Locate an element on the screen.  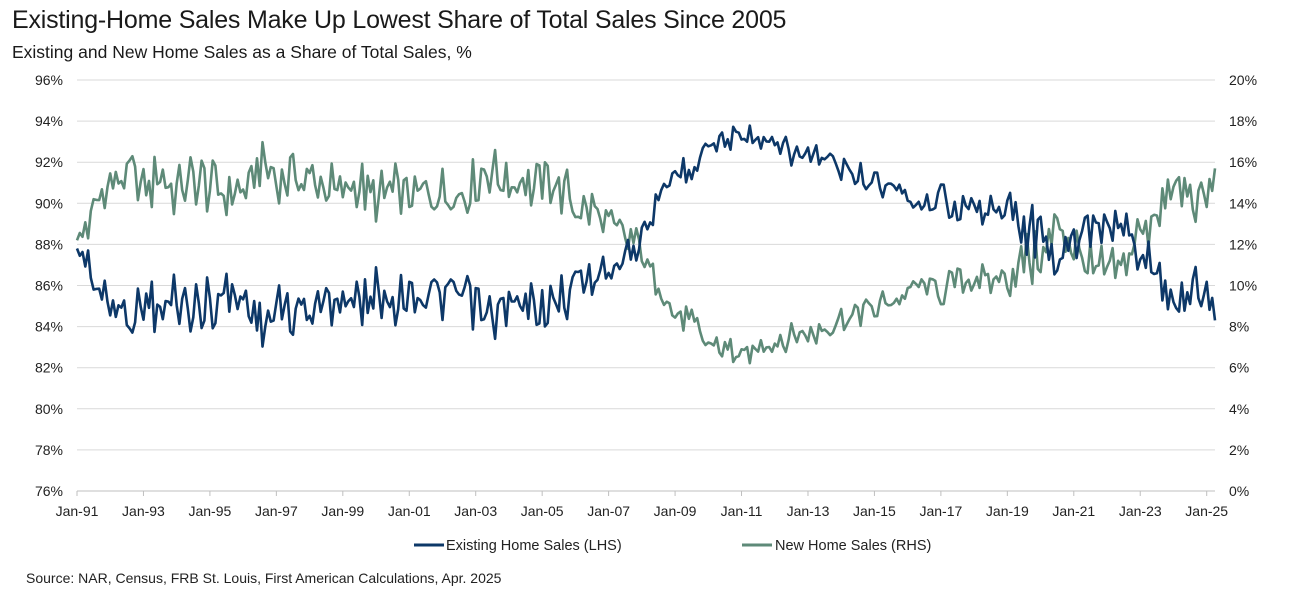
y-right-tick-label: 14% is located at coordinates (1243, 203).